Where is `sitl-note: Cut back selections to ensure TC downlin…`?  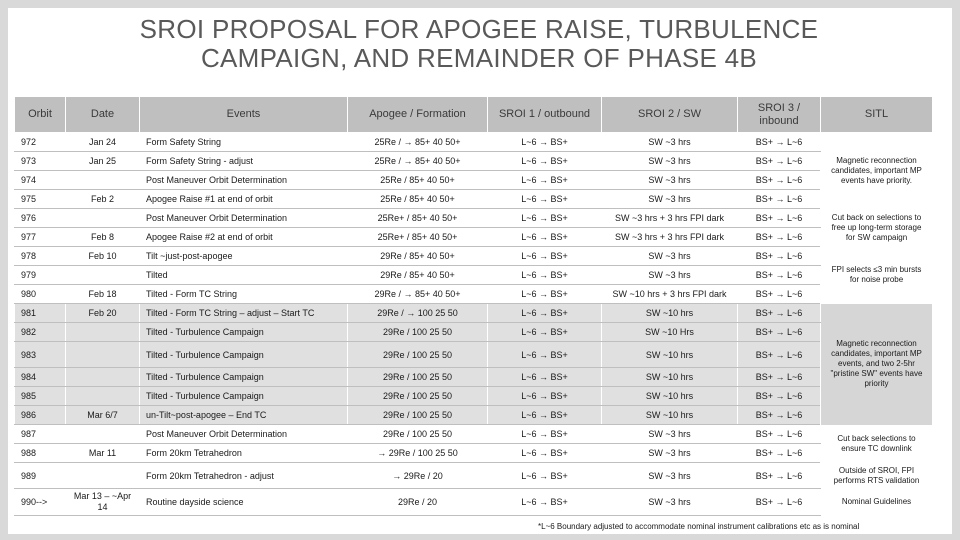
sitl-note: Cut back selections to ensure TC downlin… is located at coordinates (876, 443).